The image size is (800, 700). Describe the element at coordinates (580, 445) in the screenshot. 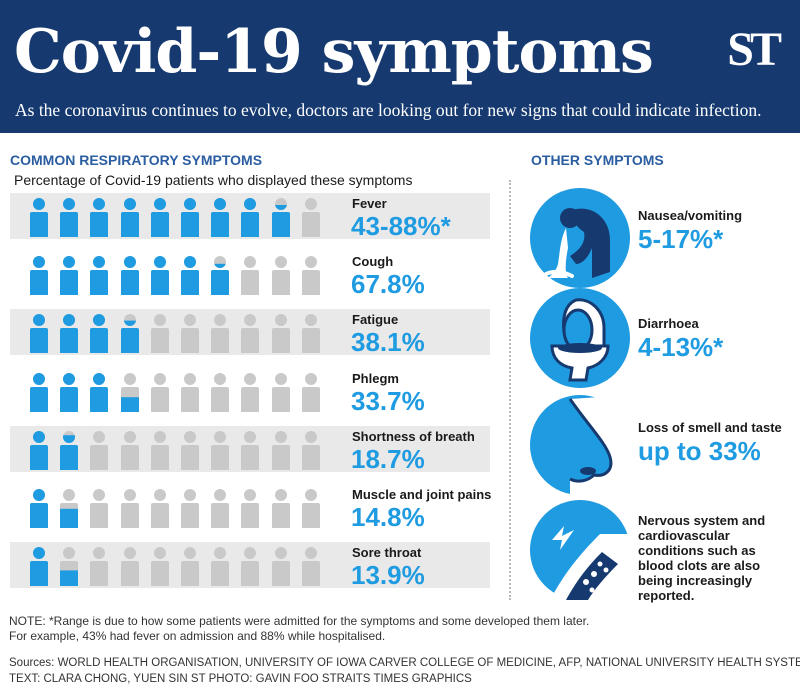

I see `nose-icon` at that location.